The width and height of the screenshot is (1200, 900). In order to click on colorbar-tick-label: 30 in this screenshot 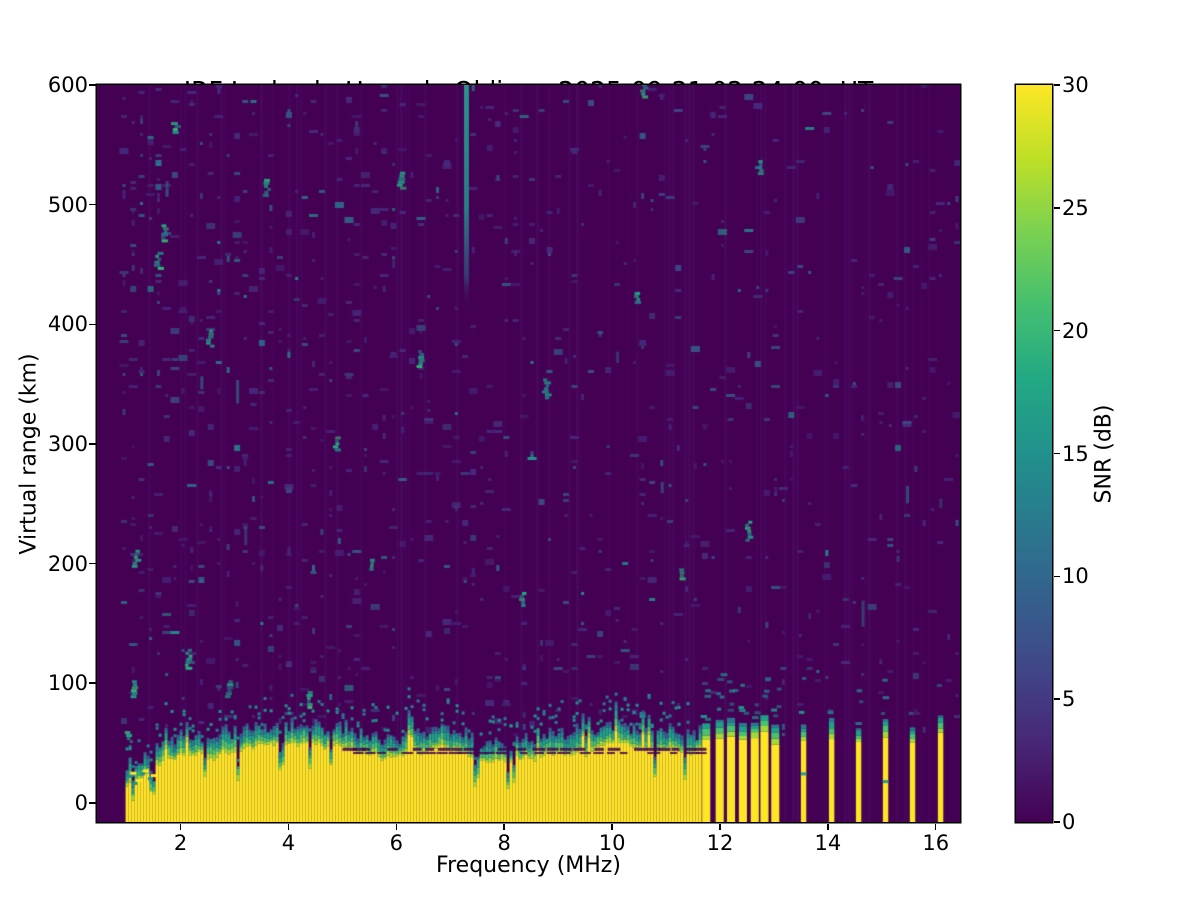, I will do `click(1075, 85)`.